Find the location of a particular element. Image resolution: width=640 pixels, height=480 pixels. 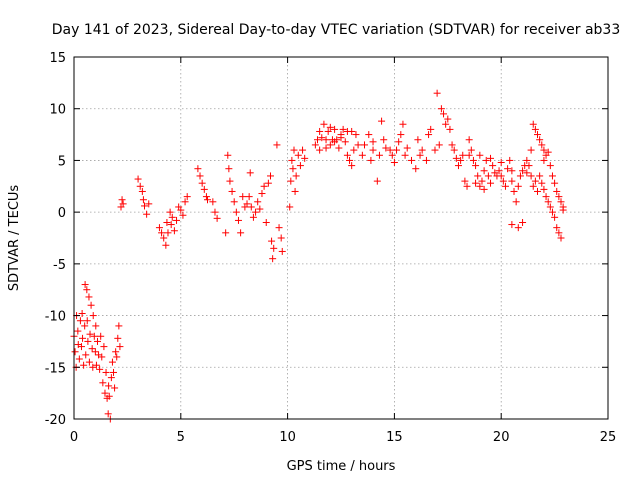

y-tick-label: 0 is located at coordinates (62, 213).